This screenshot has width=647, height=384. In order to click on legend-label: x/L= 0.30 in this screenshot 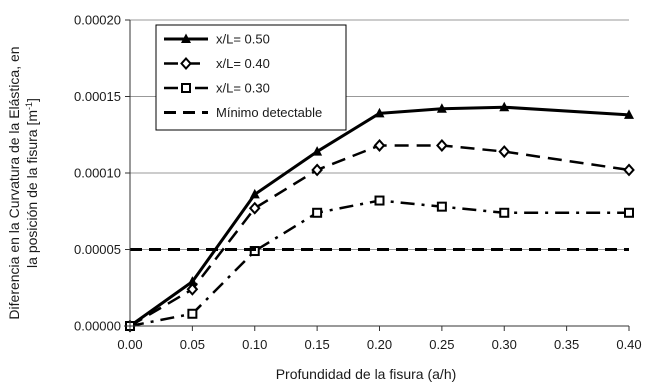, I will do `click(243, 88)`.